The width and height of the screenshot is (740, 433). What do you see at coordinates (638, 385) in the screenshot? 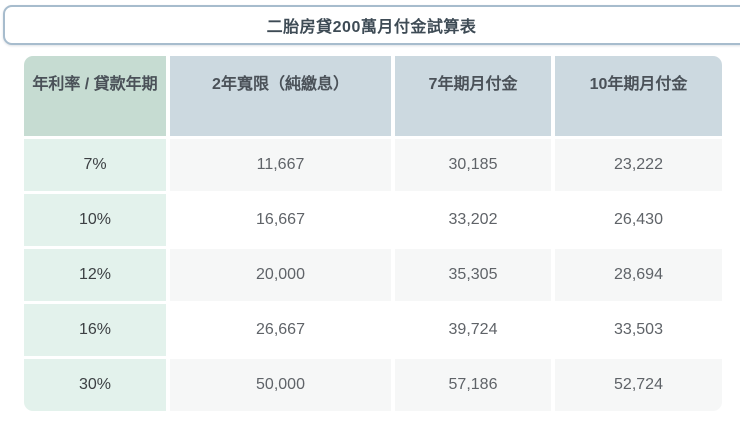
I see `payment-10yr-cell: 52,724` at bounding box center [638, 385].